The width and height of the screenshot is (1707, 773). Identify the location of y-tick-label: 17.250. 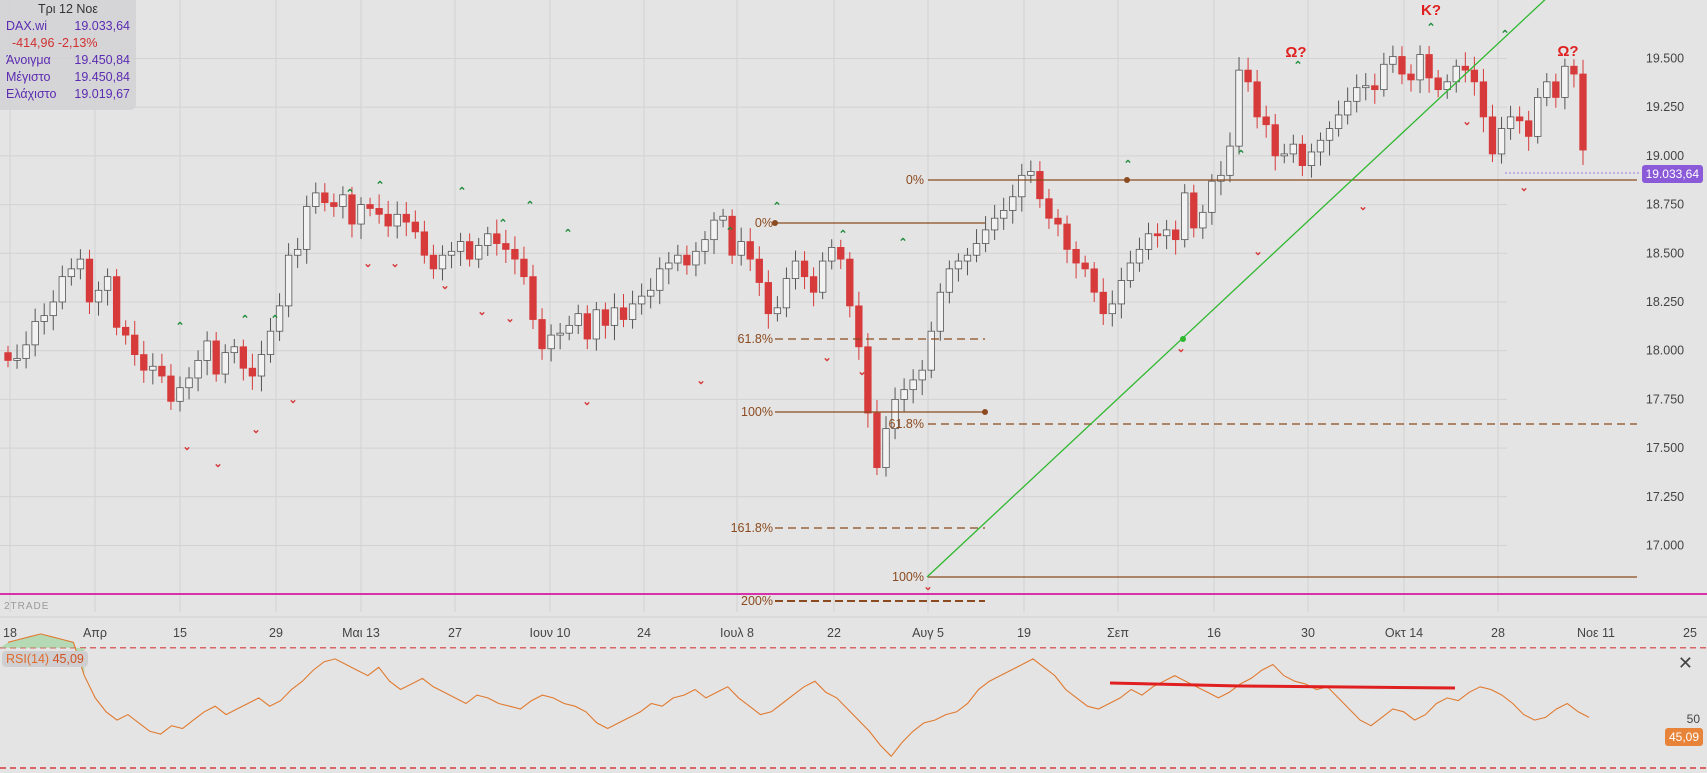
(1665, 497).